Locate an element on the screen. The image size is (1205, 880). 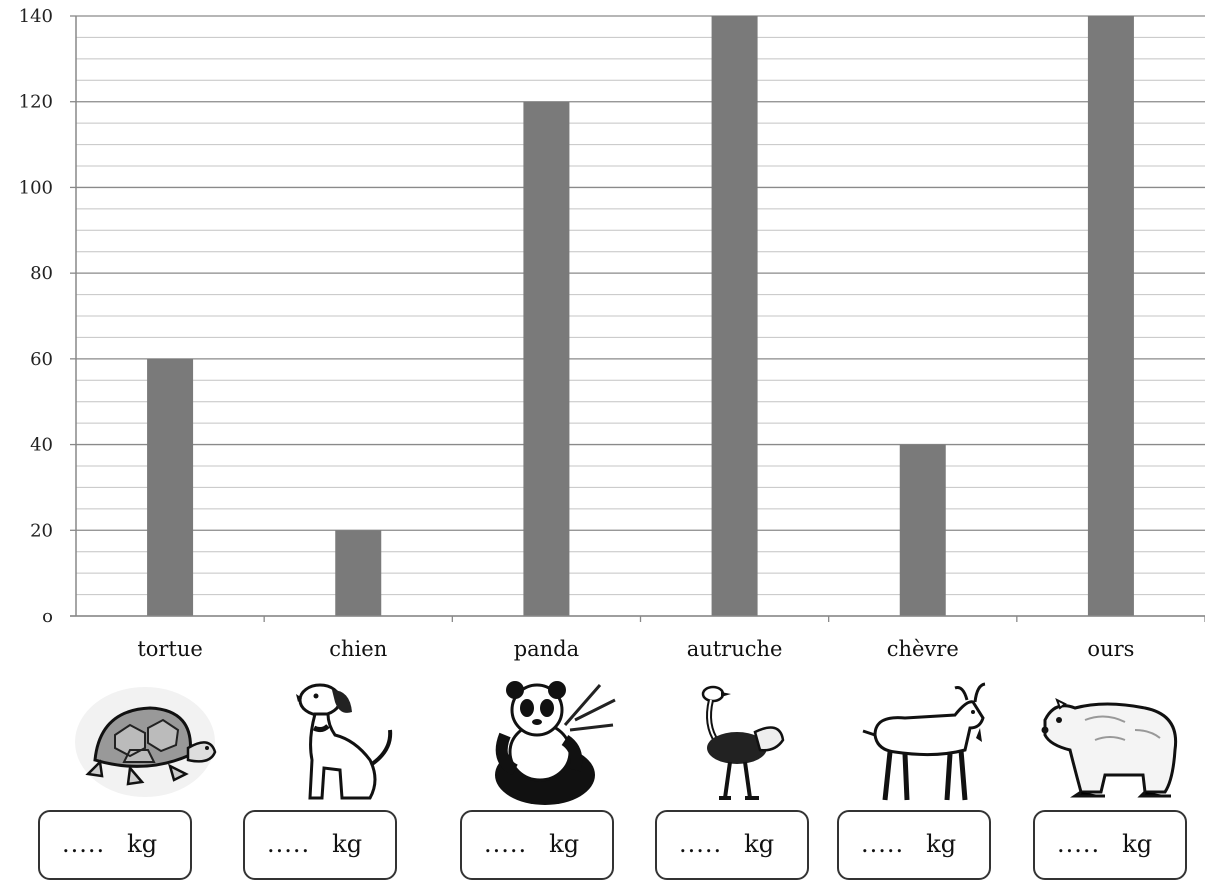
answer-box-chevre: ..... kg is located at coordinates (914, 845).